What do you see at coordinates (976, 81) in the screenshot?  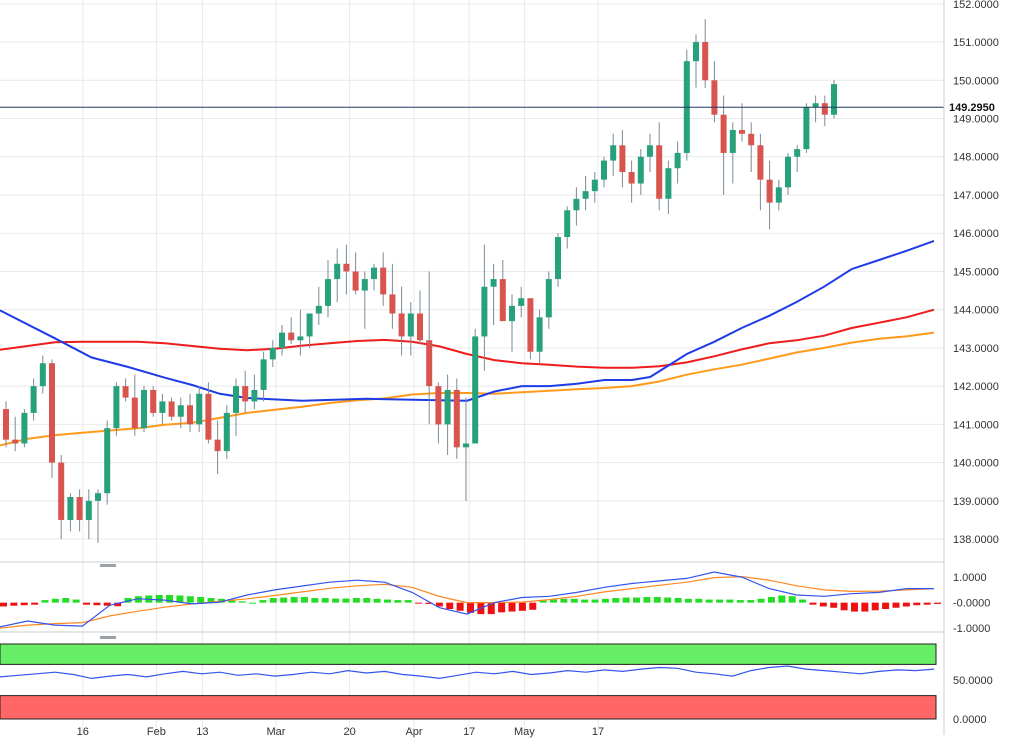 I see `y-tick-label: 150.0000` at bounding box center [976, 81].